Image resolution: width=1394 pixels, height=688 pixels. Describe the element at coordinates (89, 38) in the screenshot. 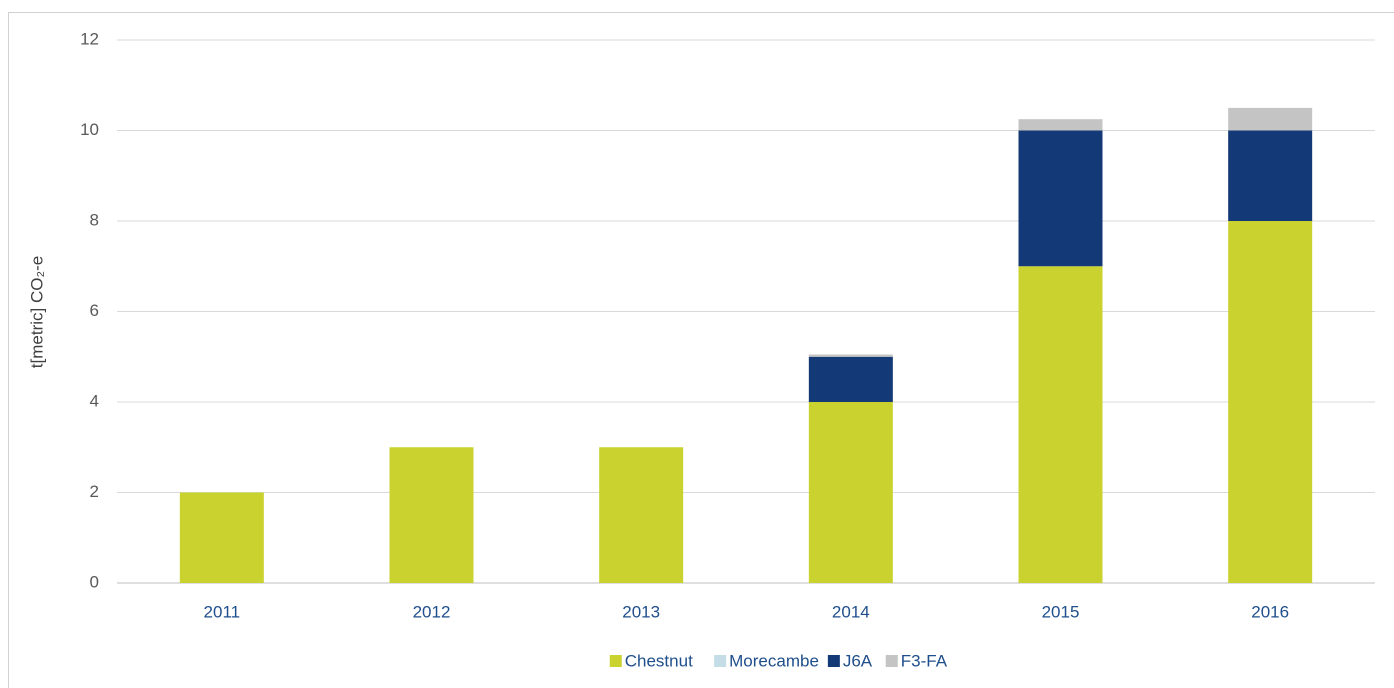

I see `y-tick-label: 12` at that location.